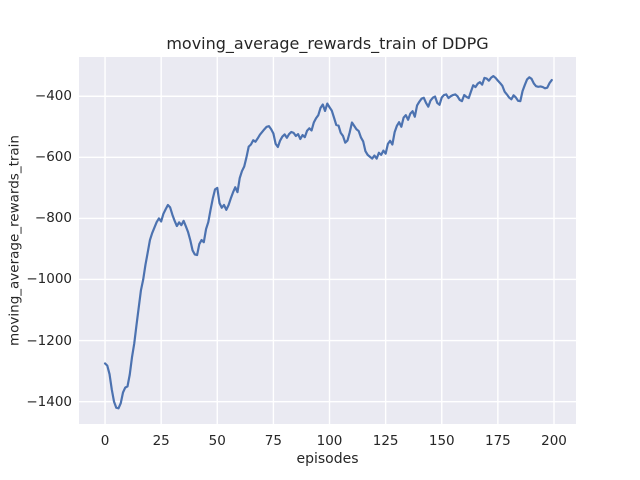 Image resolution: width=640 pixels, height=480 pixels. I want to click on x-tick-label: 0, so click(105, 441).